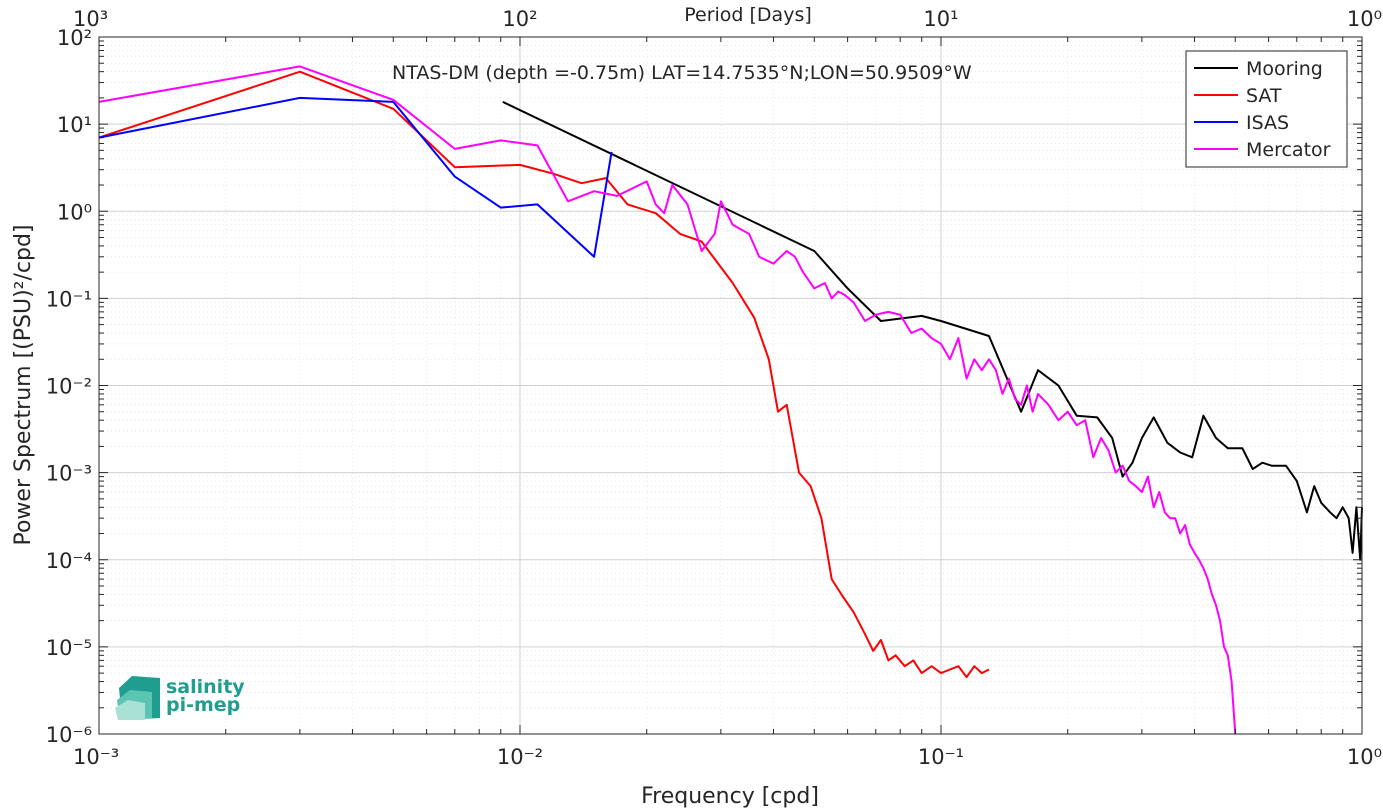  Describe the element at coordinates (69, 561) in the screenshot. I see `y-tick-label: 10⁻⁴` at that location.